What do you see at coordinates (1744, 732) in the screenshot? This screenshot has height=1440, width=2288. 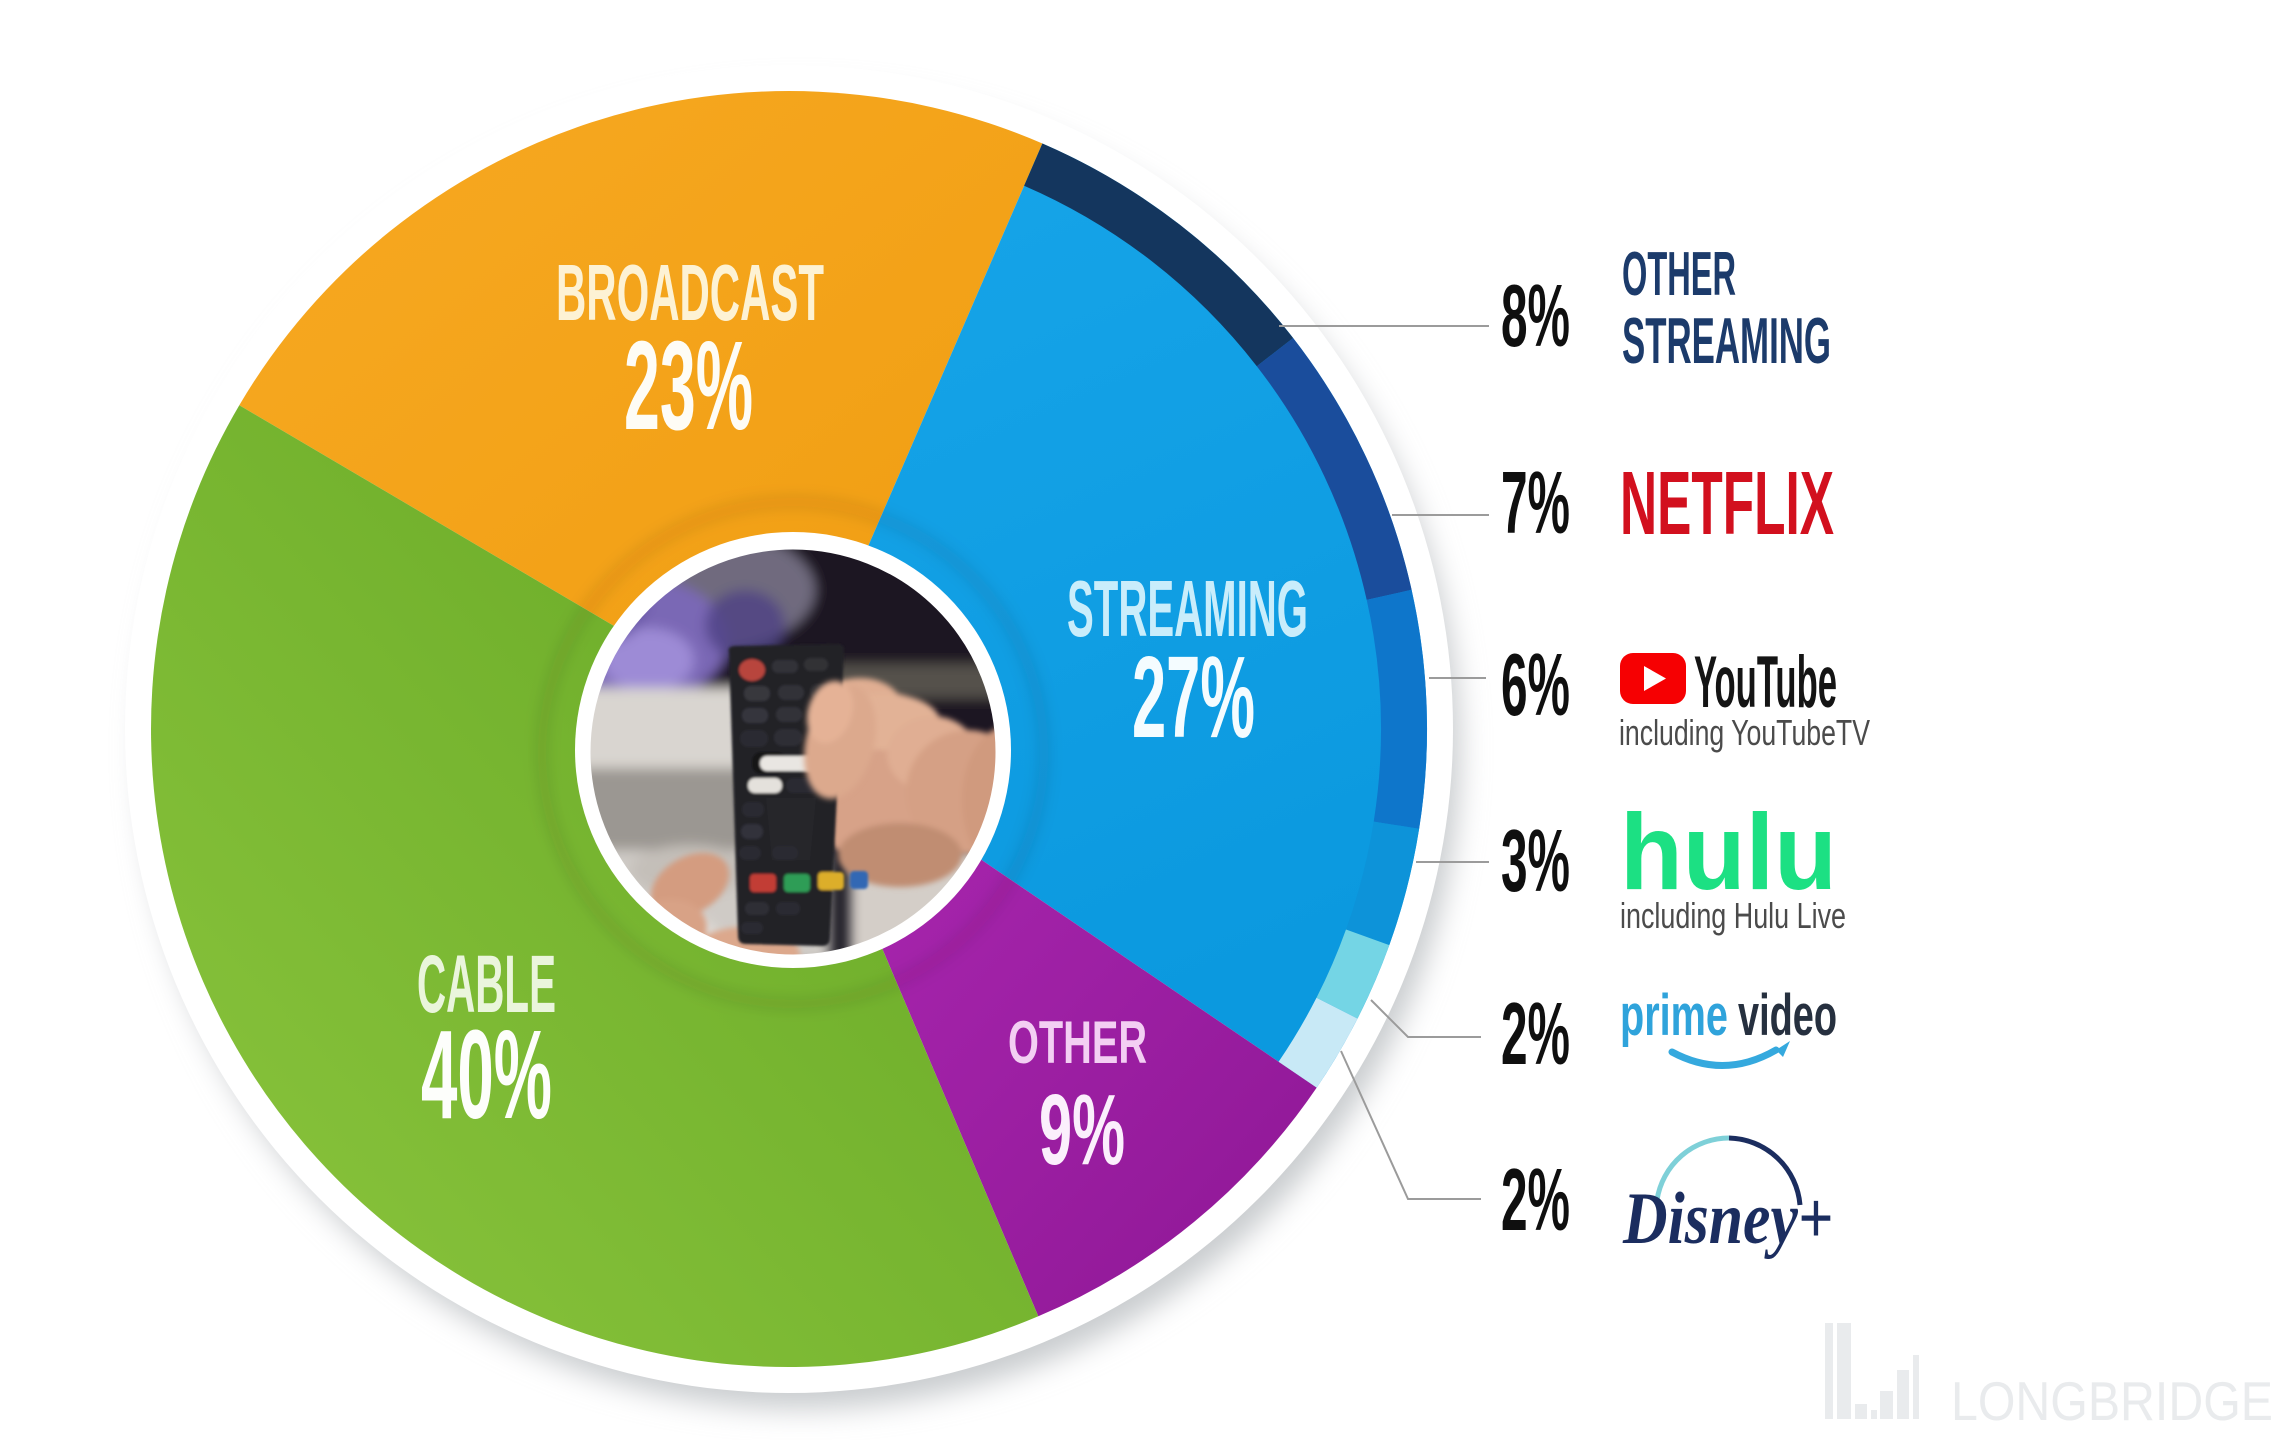 I see `svg-text: including YouTubeTV` at bounding box center [1744, 732].